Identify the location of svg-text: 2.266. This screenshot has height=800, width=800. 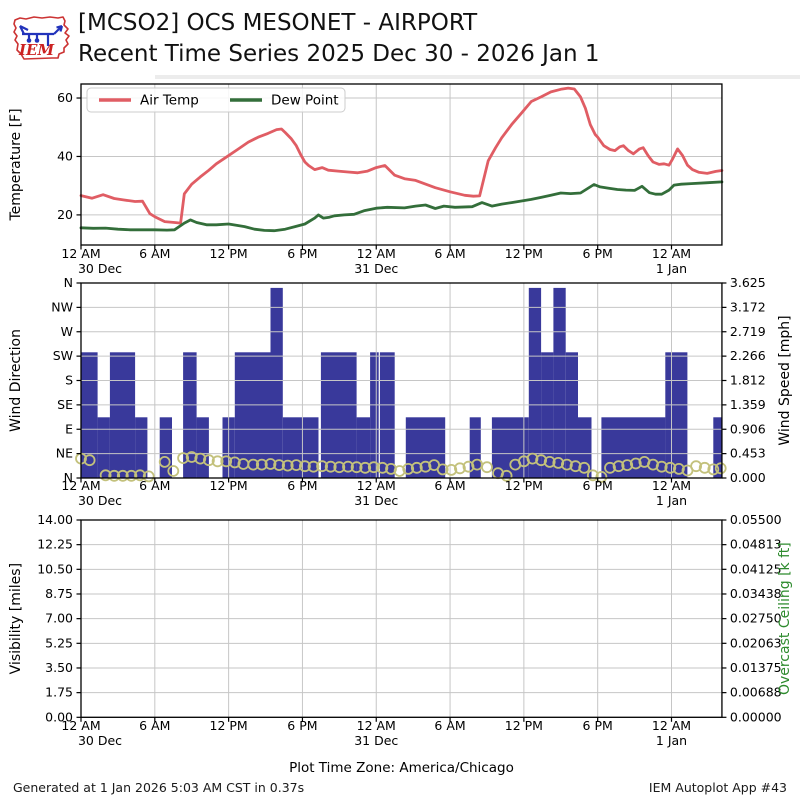
(748, 355).